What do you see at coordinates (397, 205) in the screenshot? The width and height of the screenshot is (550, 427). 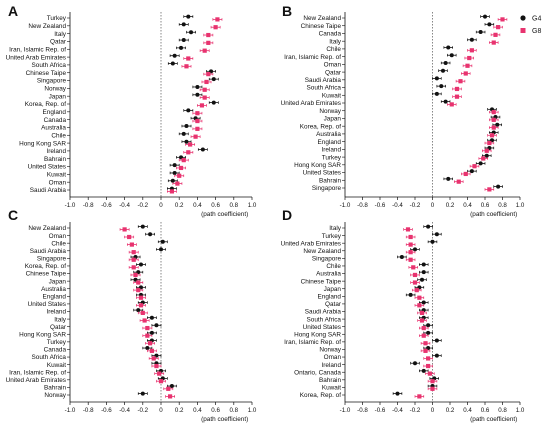 I see `x-tick-label: -0.4` at bounding box center [397, 205].